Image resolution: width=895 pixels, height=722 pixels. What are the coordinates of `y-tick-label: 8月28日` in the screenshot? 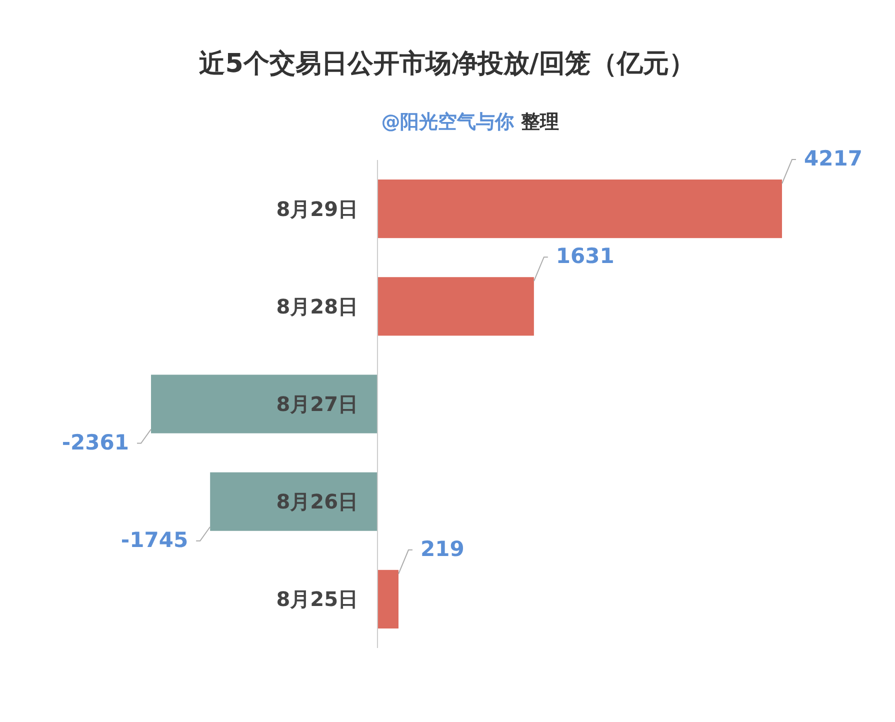 It's located at (317, 306).